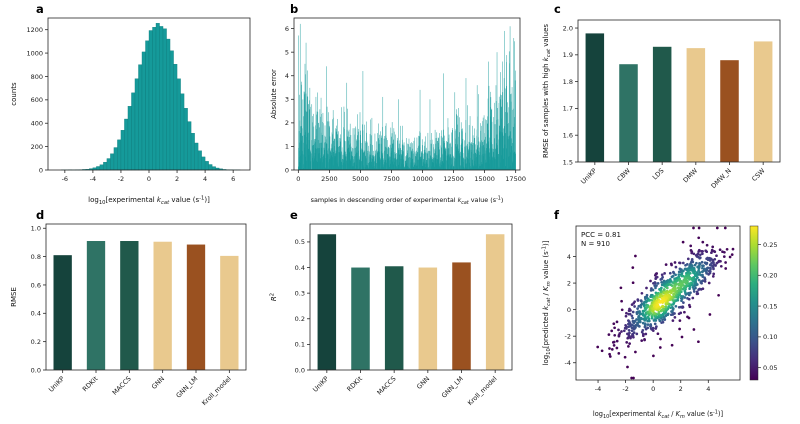  Describe the element at coordinates (484, 179) in the screenshot. I see `svg-text: 15000` at that location.